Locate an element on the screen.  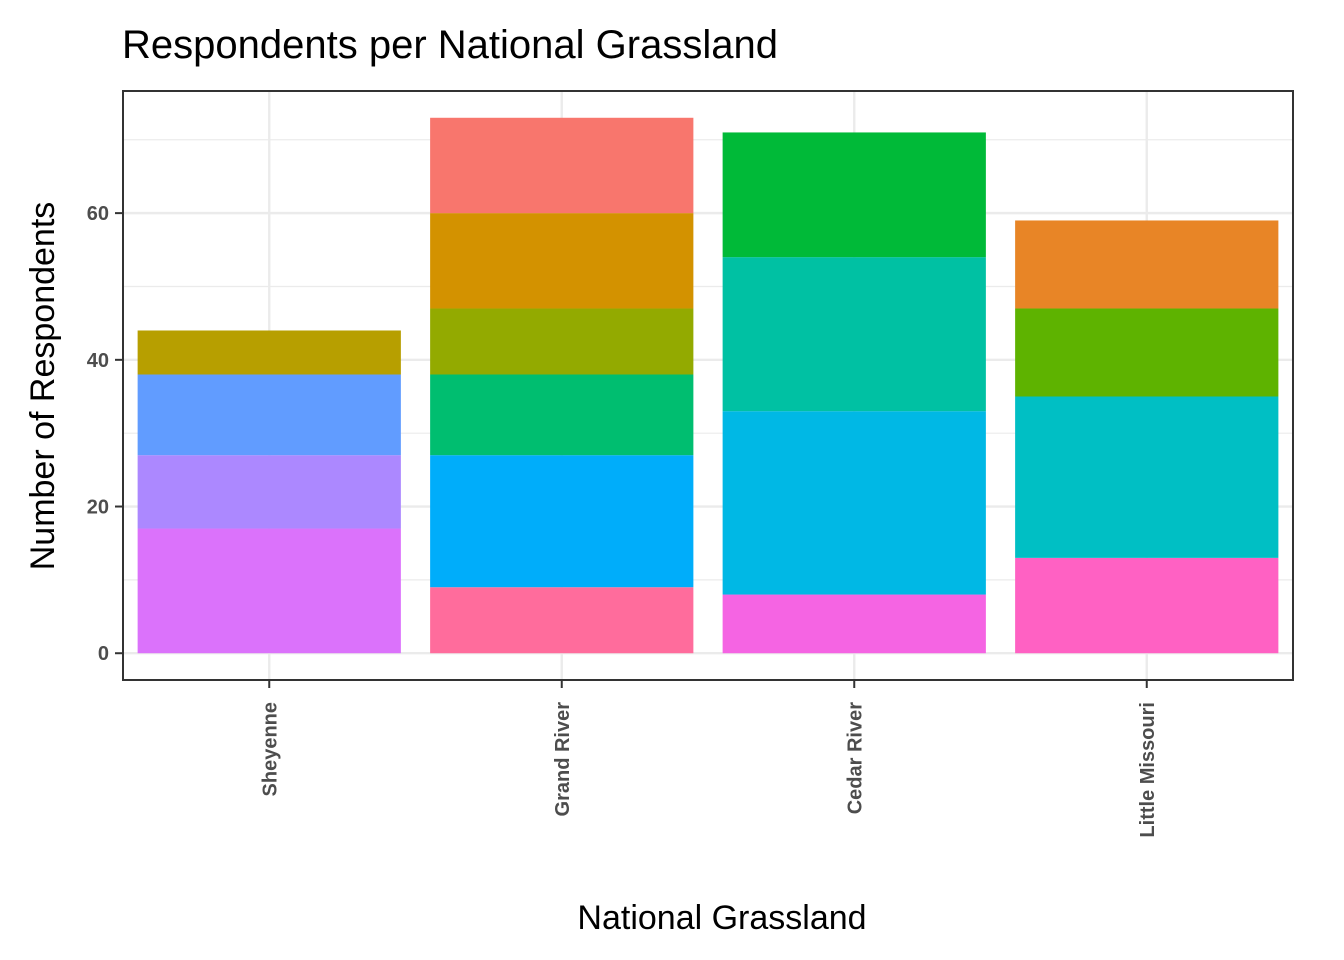
x-tick-label: Little Missouri is located at coordinates (1148, 770).